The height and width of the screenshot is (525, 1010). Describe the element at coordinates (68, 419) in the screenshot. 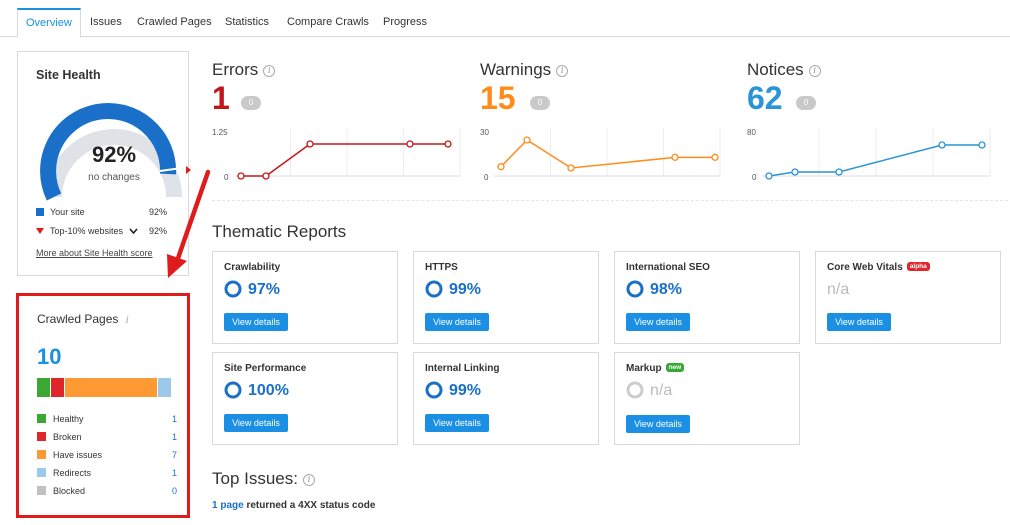

I see `legend-label: Healthy` at that location.